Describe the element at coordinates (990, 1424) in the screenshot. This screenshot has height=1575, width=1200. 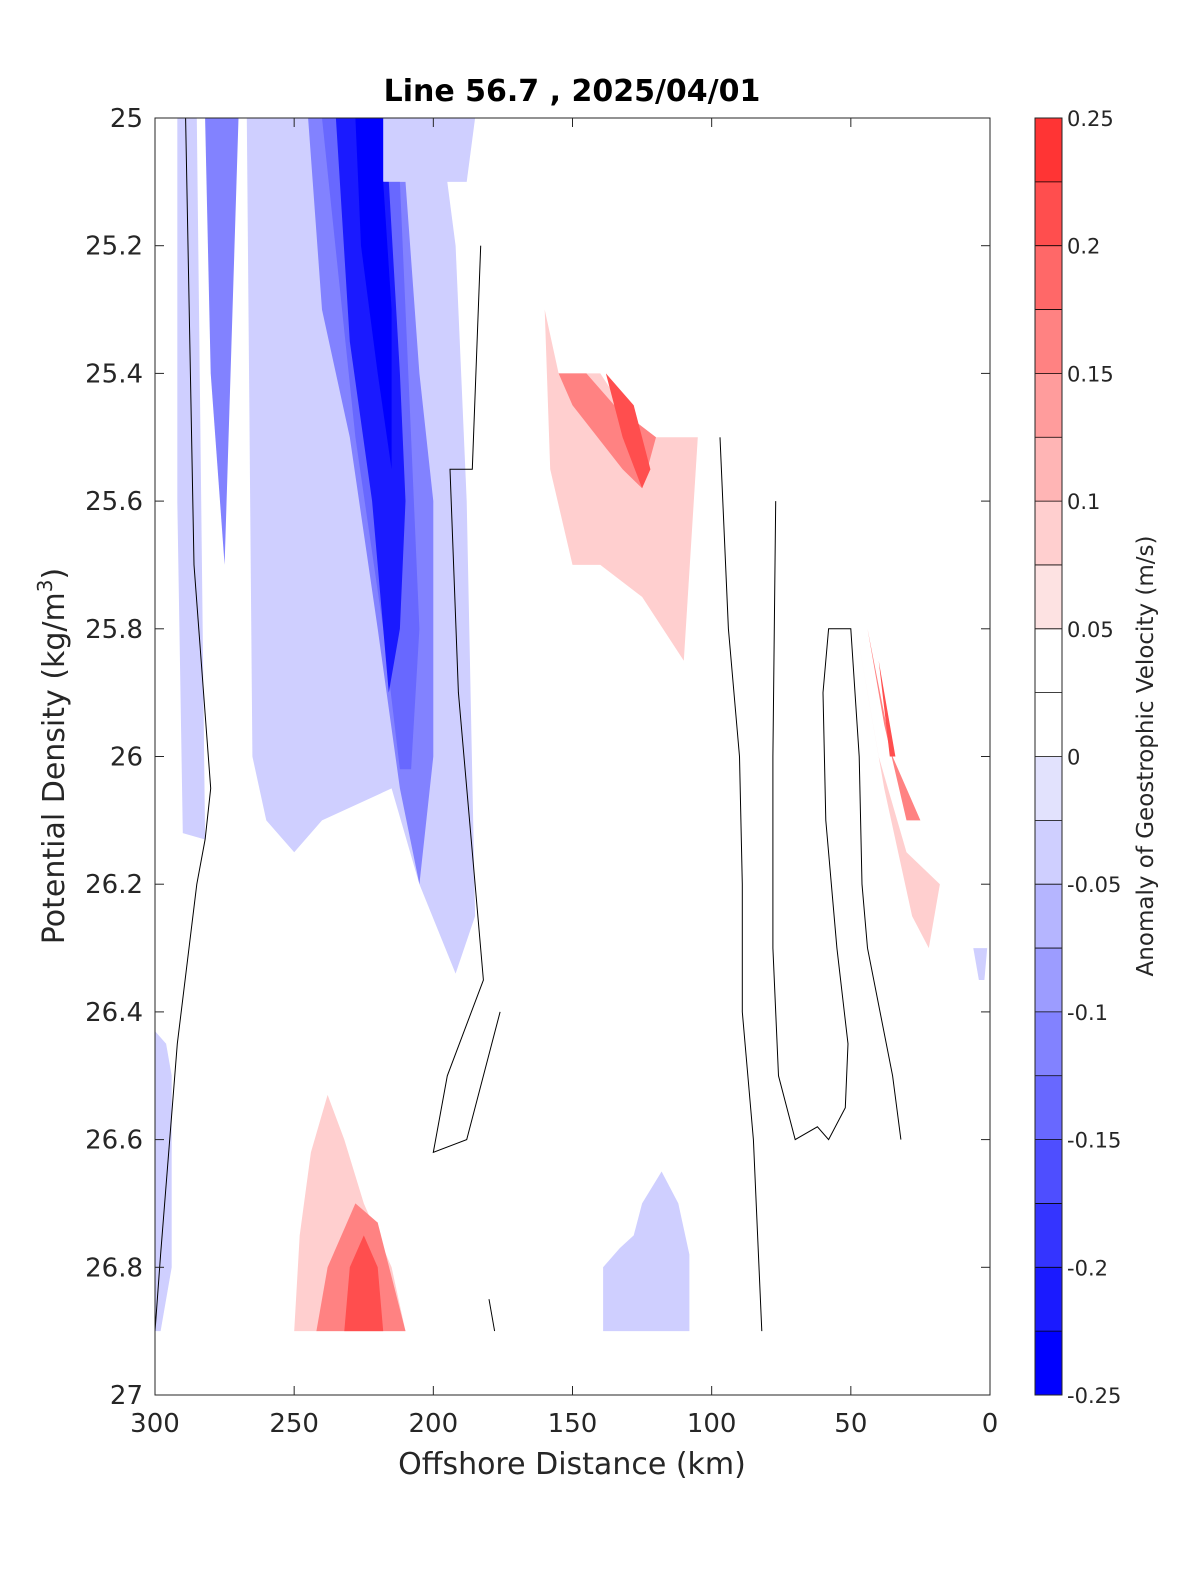
I see `x-tick-label: 0` at that location.